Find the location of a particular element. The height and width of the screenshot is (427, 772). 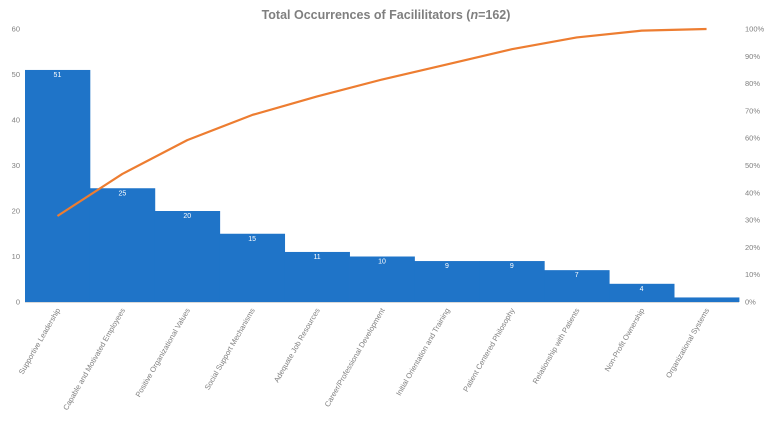

data-label: 15 is located at coordinates (252, 239).